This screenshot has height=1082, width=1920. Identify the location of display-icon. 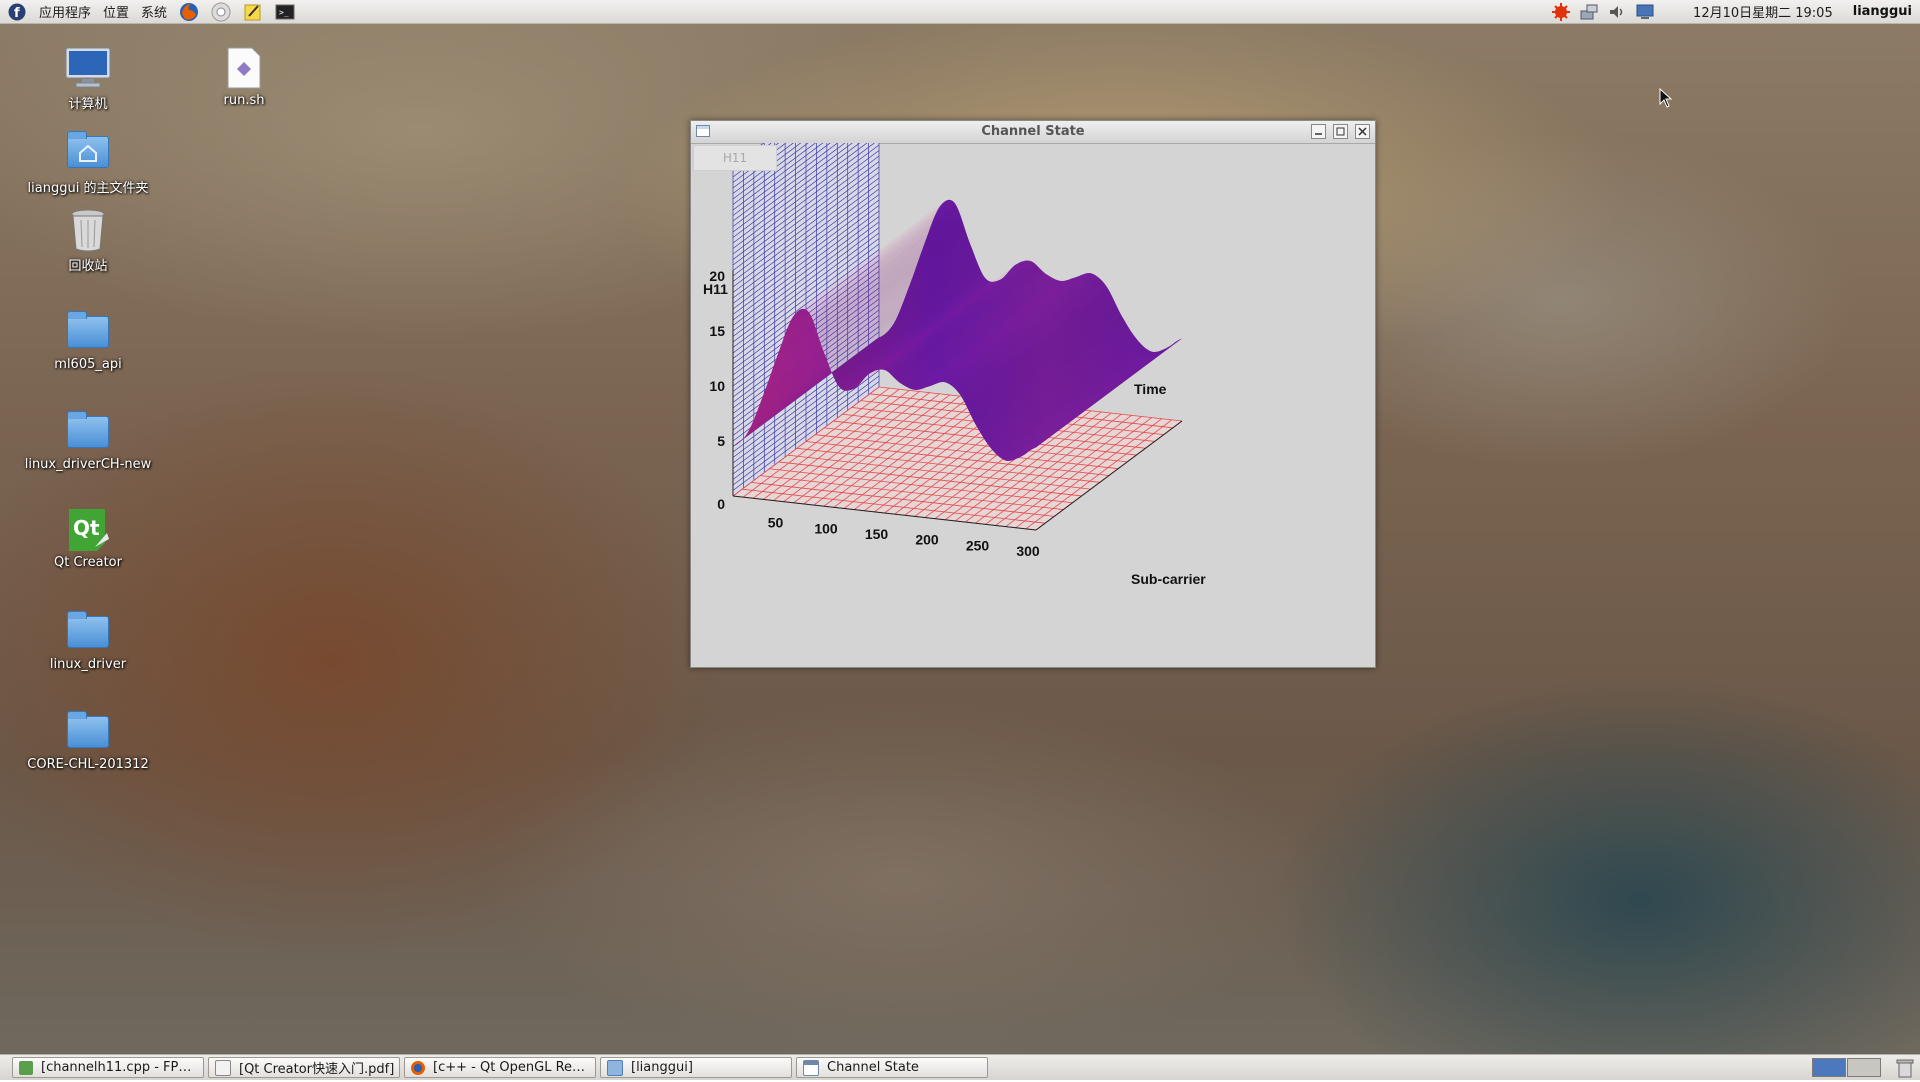
(1645, 12).